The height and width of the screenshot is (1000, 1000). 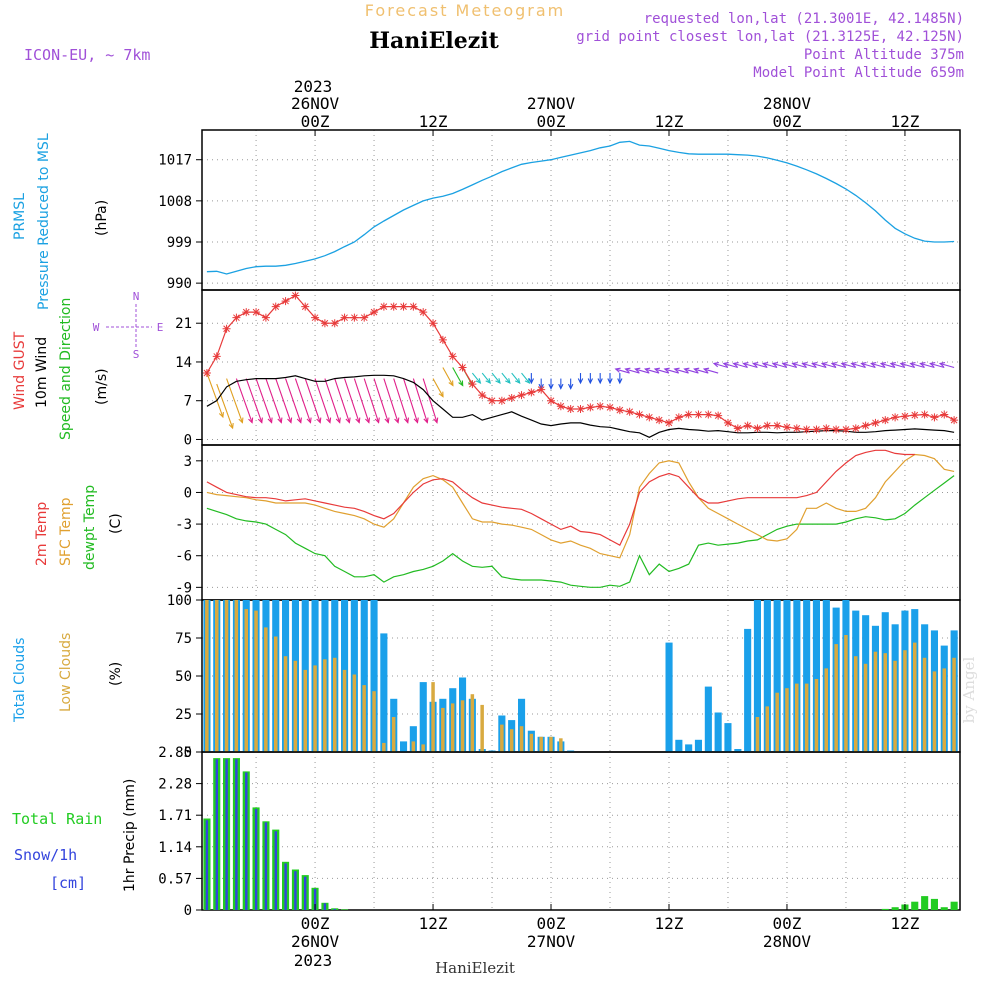 I want to click on clouds-unit: (%), so click(x=116, y=674).